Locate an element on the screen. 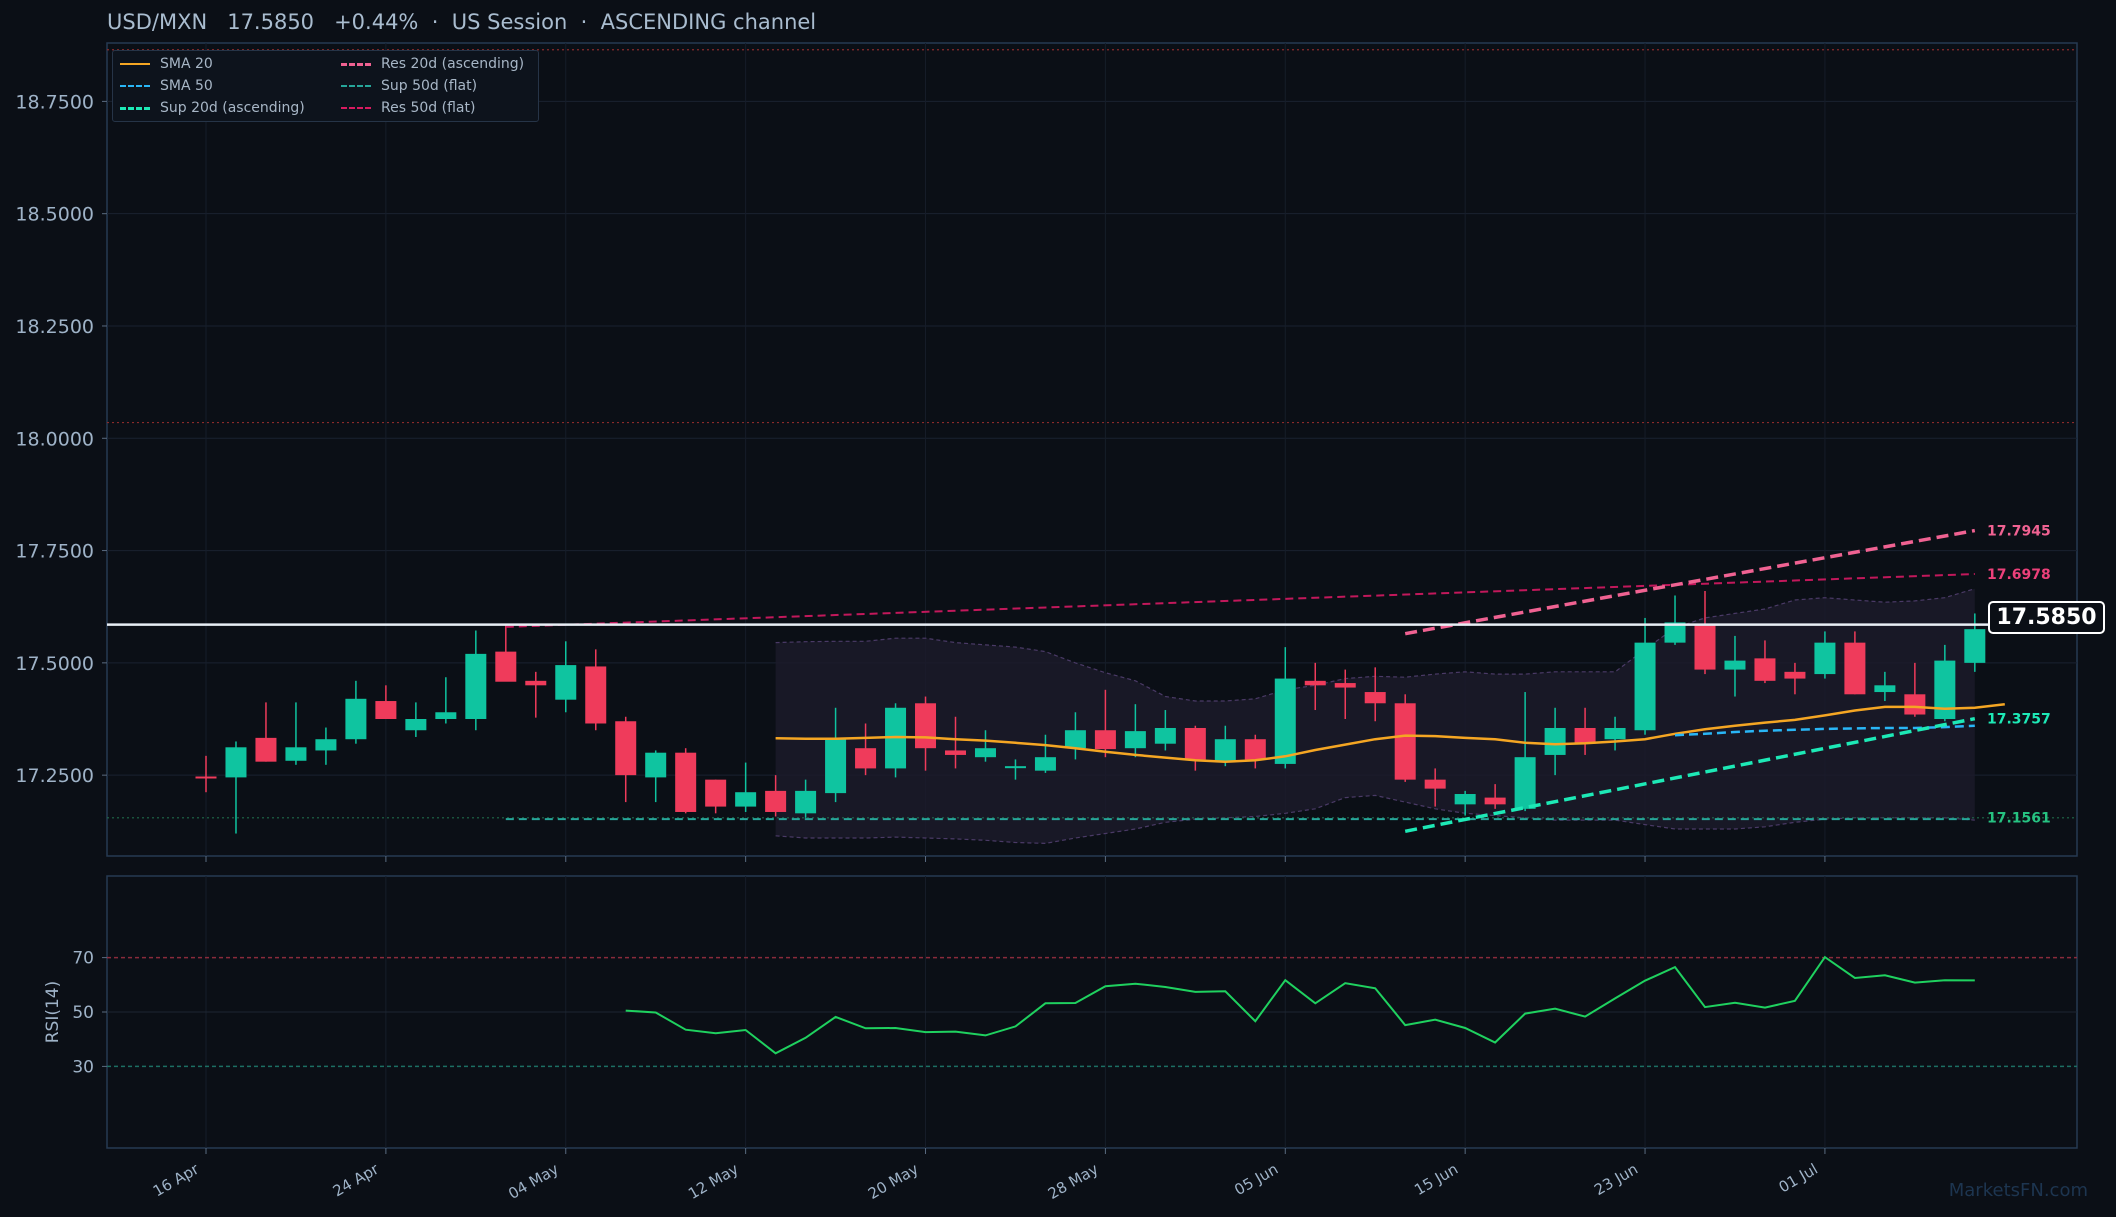 This screenshot has height=1217, width=2116. resistance-20d-ascending-line is located at coordinates (1690, 582).